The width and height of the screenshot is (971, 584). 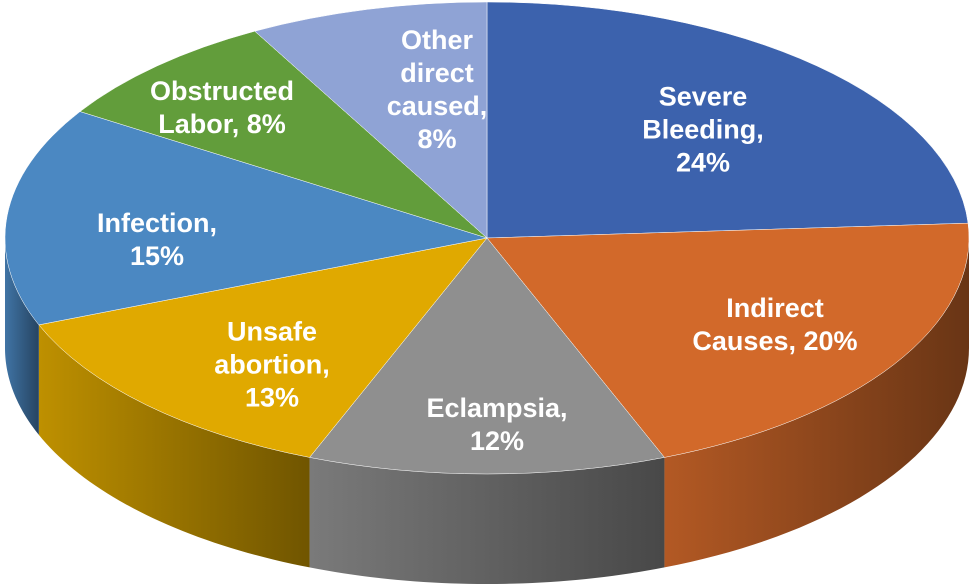 I want to click on slice-name: Other direct caused, so click(x=437, y=73).